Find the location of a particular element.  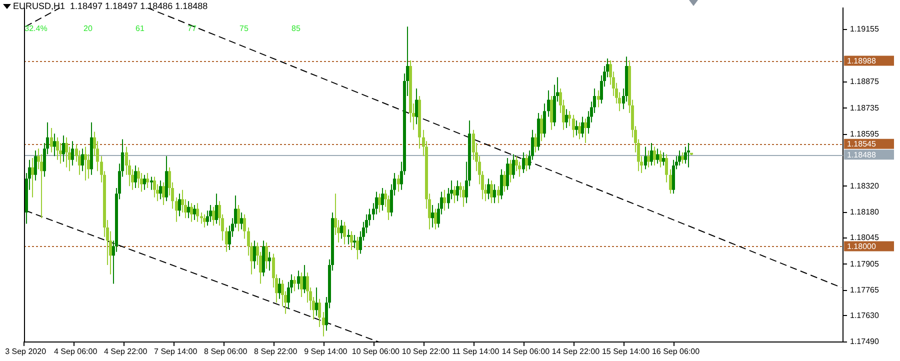

x-tick-label: 10 Sep 22:00 is located at coordinates (426, 351).